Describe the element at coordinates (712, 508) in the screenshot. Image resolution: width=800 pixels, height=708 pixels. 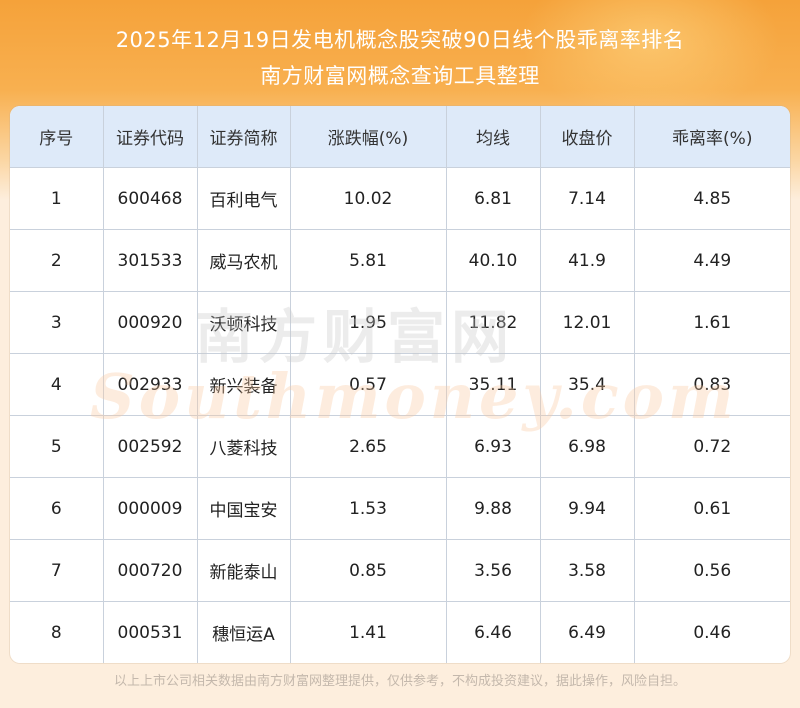
I see `cell-bias: 0.61` at that location.